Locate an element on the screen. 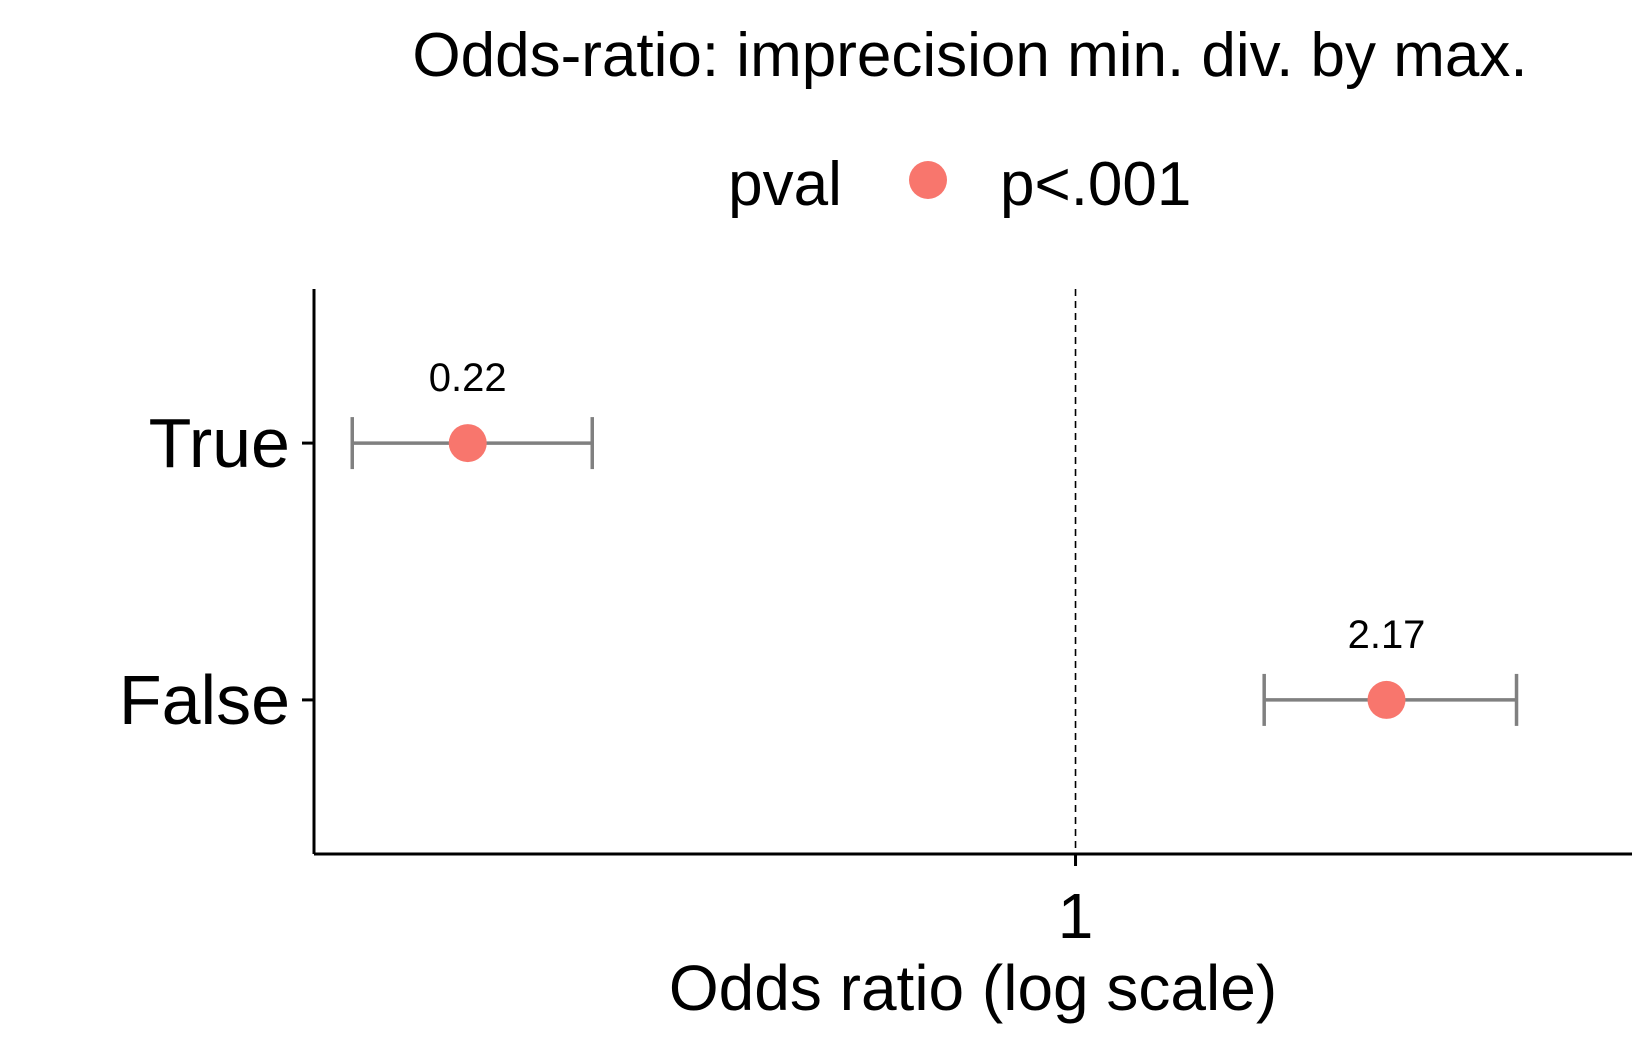  legend: pval p<.001 is located at coordinates (959, 184).